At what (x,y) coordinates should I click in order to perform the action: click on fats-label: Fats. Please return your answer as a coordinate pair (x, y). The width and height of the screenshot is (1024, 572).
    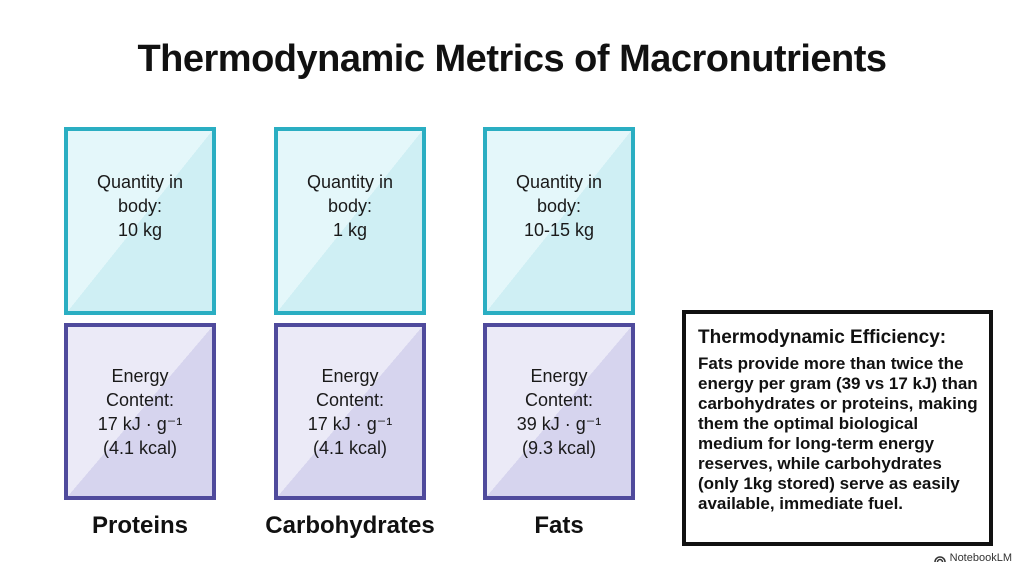
    Looking at the image, I should click on (559, 525).